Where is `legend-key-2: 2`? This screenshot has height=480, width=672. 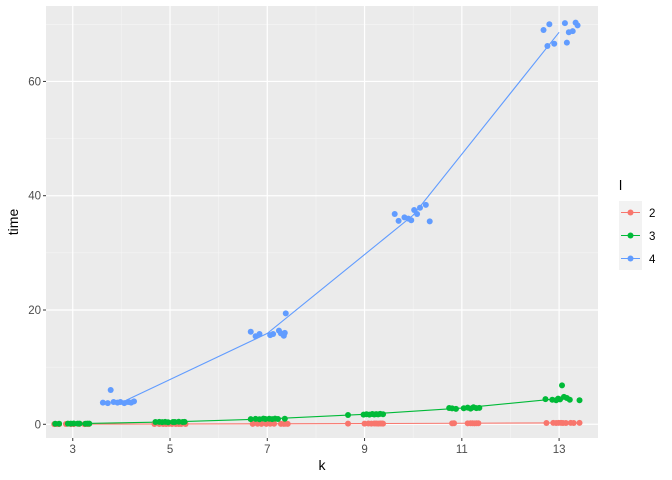
legend-key-2: 2 is located at coordinates (637, 212).